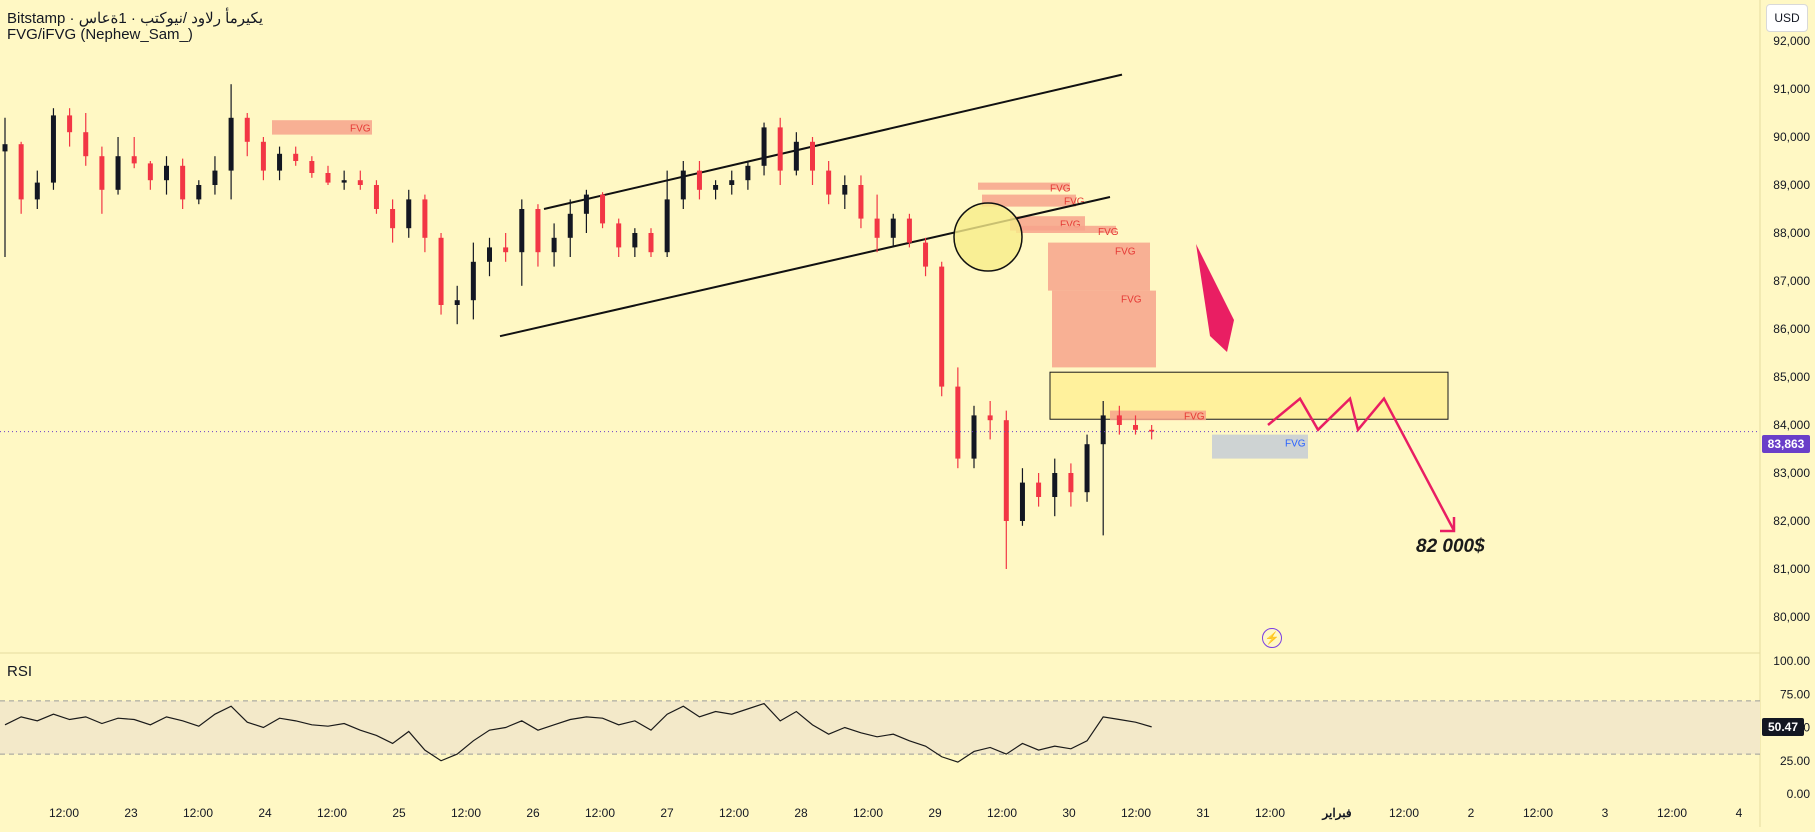  Describe the element at coordinates (833, 141) in the screenshot. I see `trend-channel-line` at that location.